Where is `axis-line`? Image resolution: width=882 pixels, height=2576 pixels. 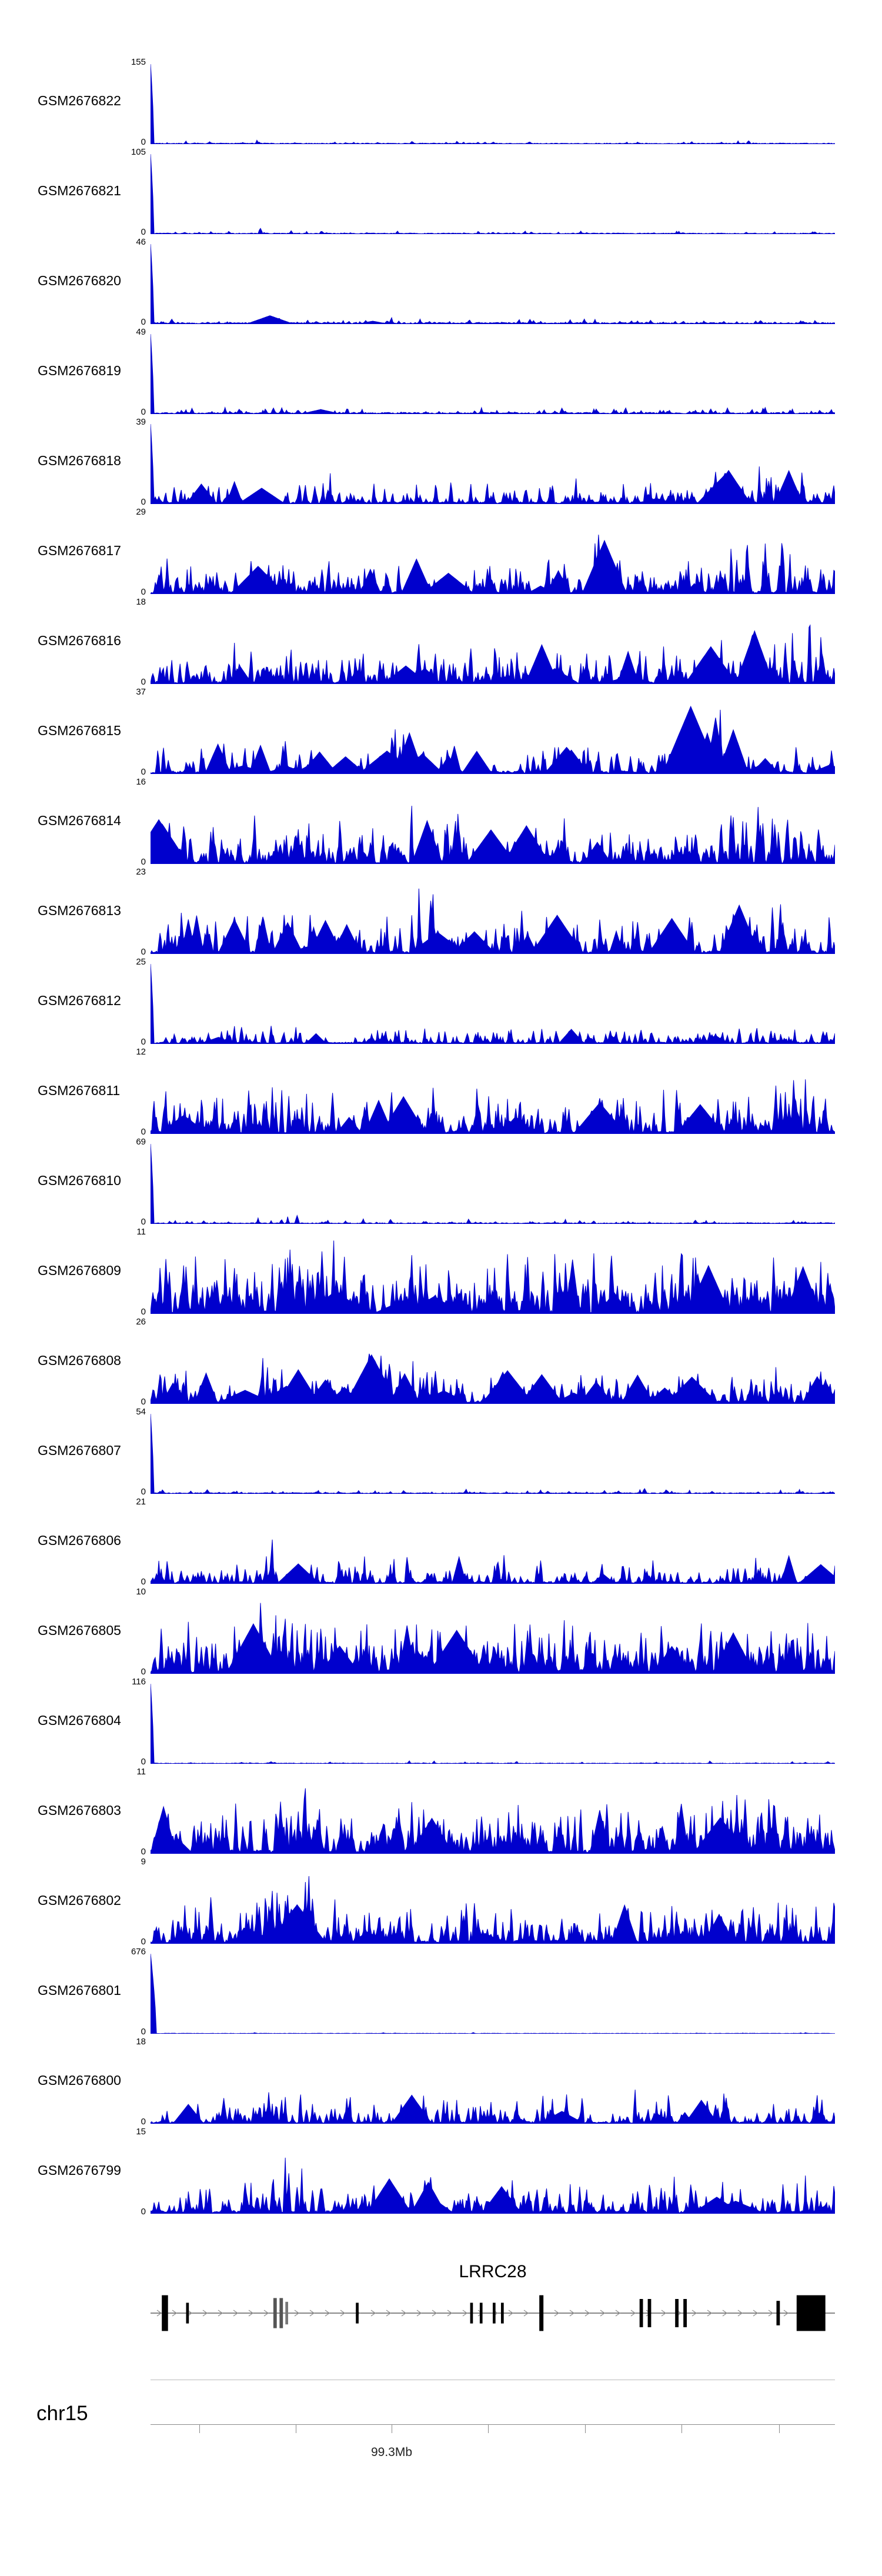 axis-line is located at coordinates (493, 2424).